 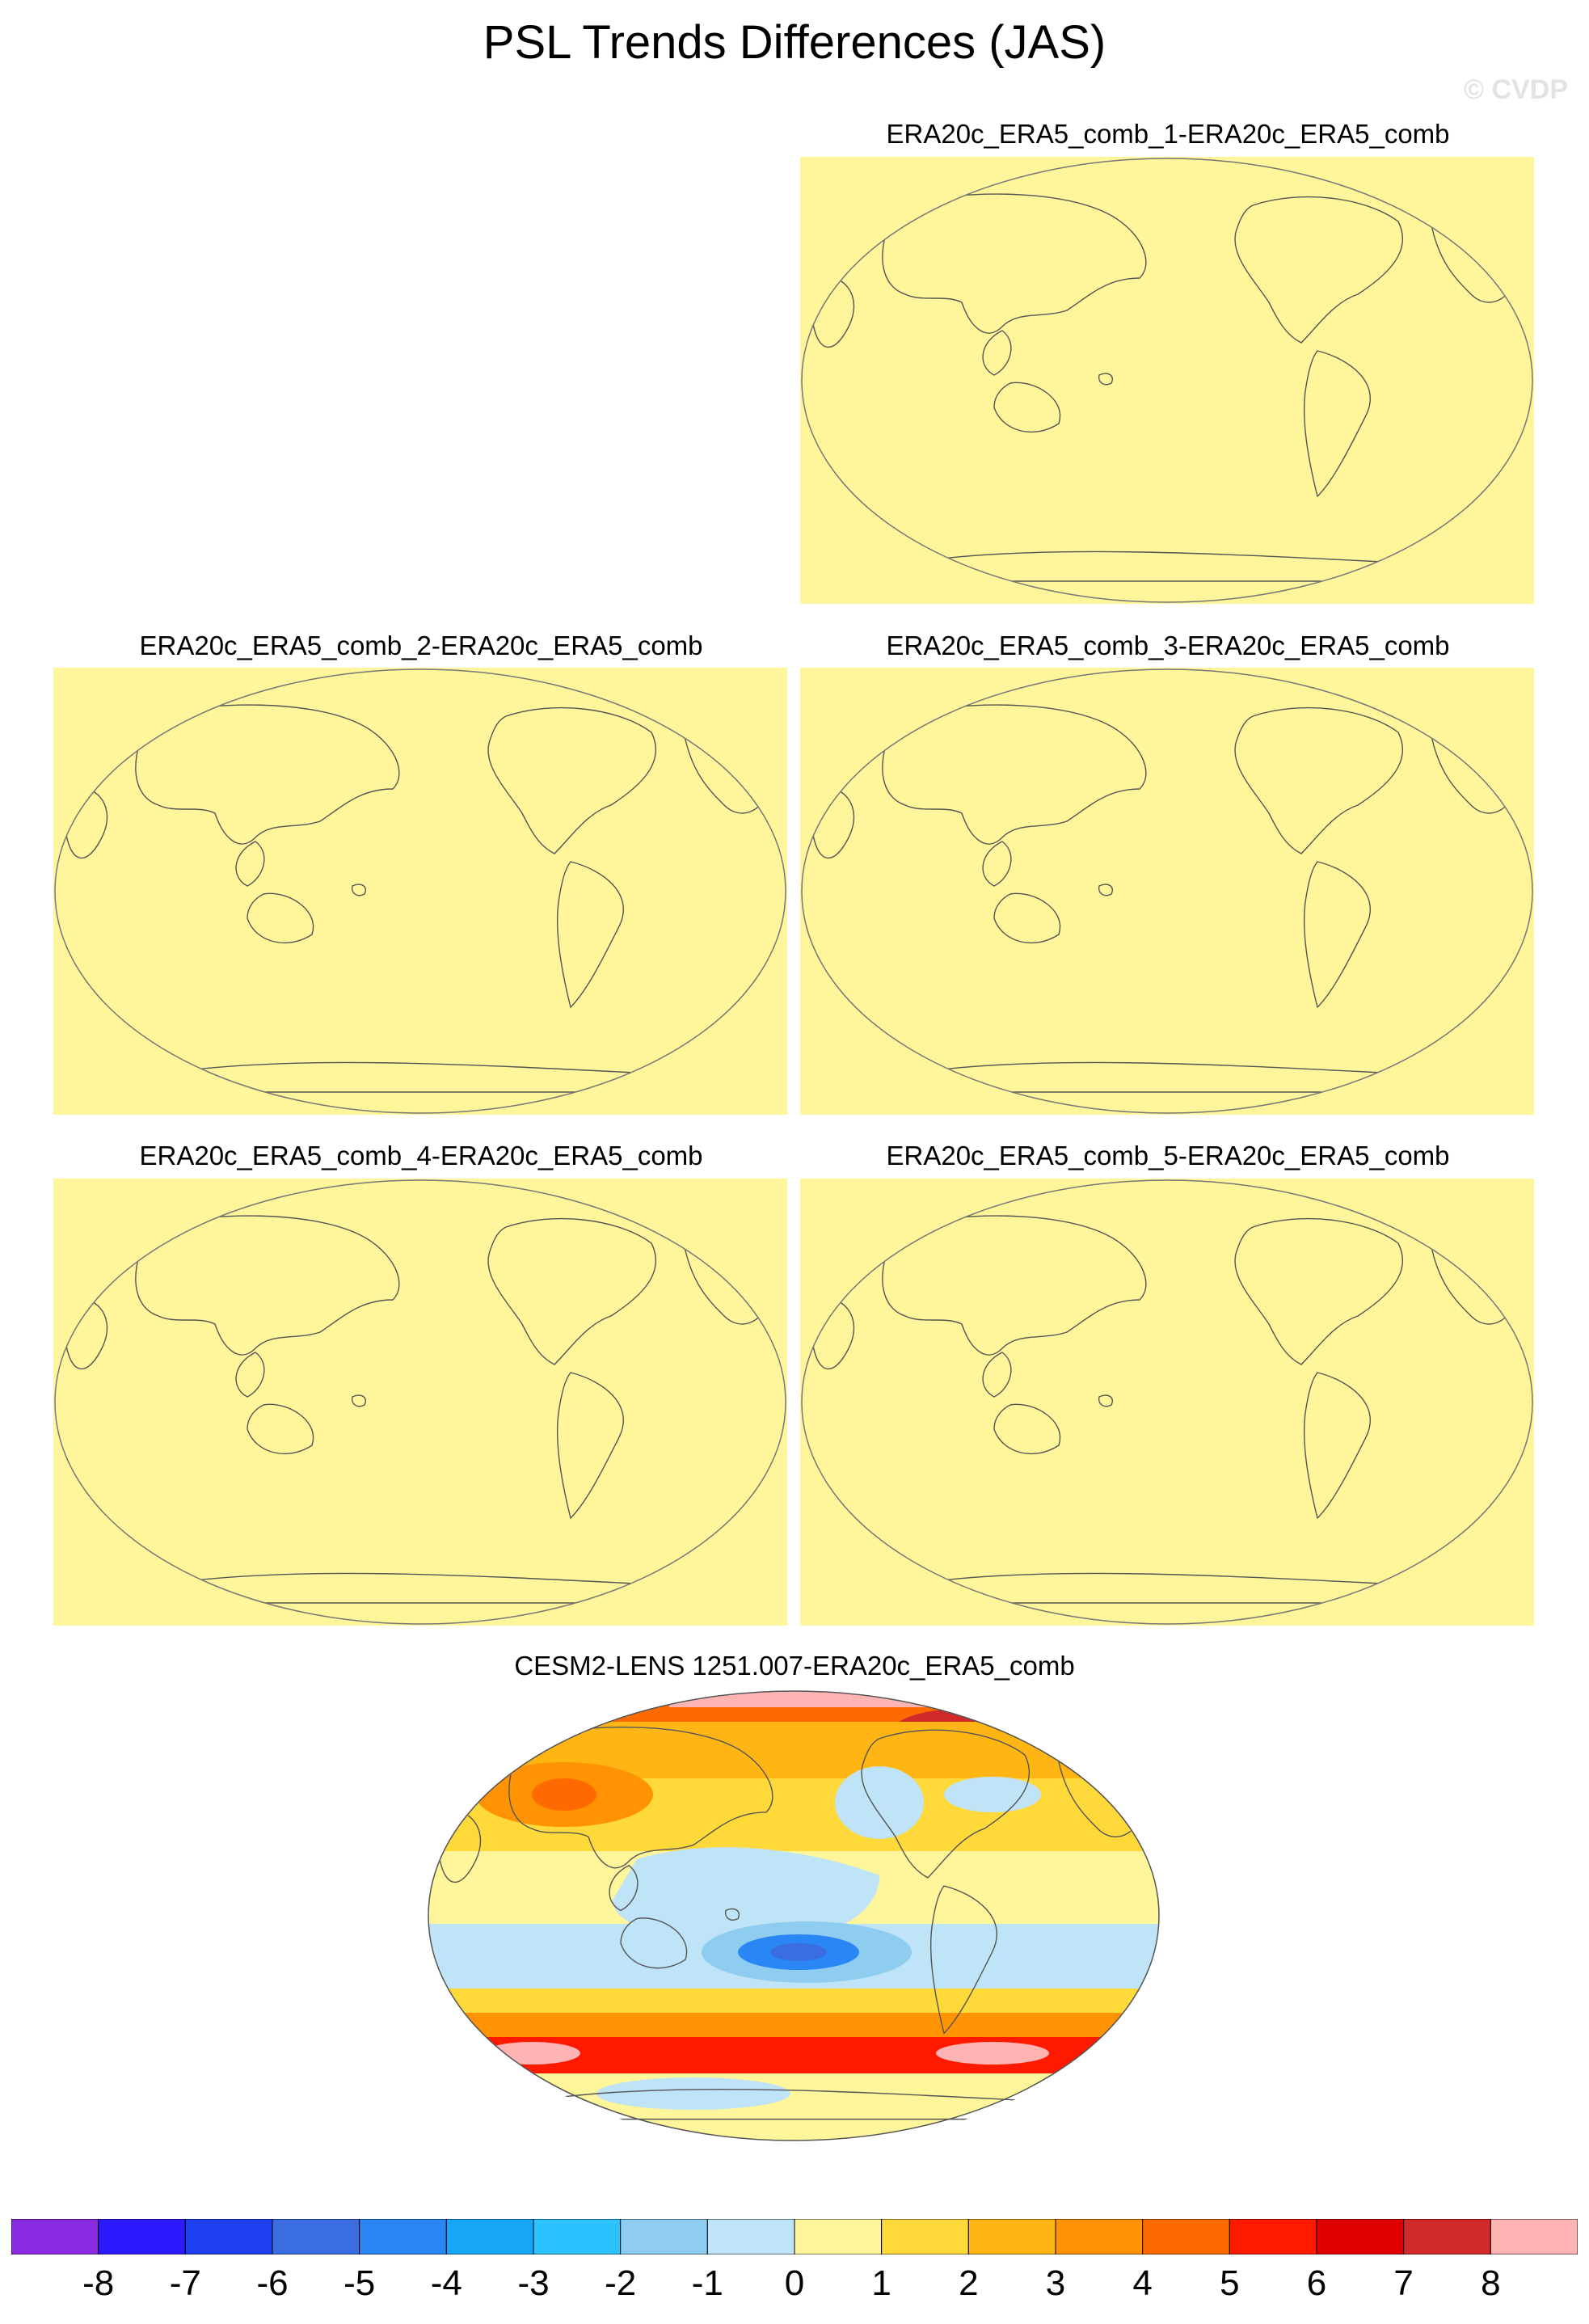 What do you see at coordinates (272, 2283) in the screenshot?
I see `colorbar-label: -6` at bounding box center [272, 2283].